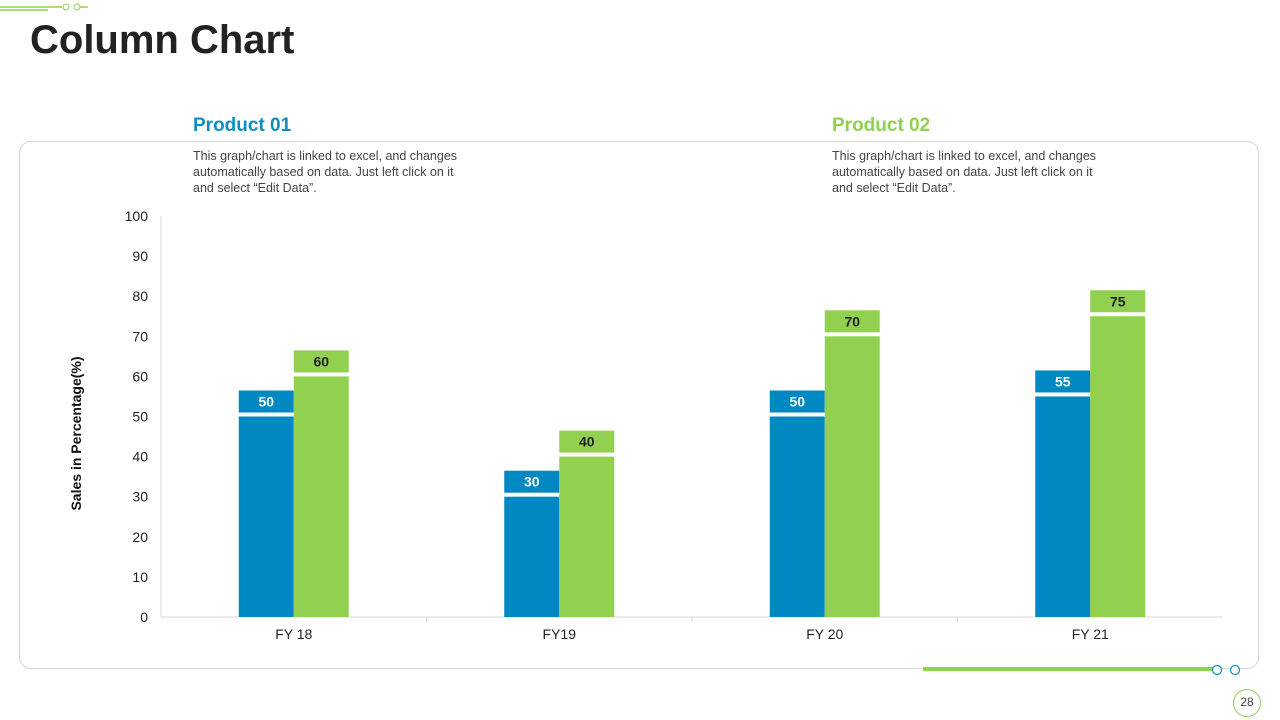 The image size is (1280, 720). I want to click on product-02-heading: Product 02, so click(881, 125).